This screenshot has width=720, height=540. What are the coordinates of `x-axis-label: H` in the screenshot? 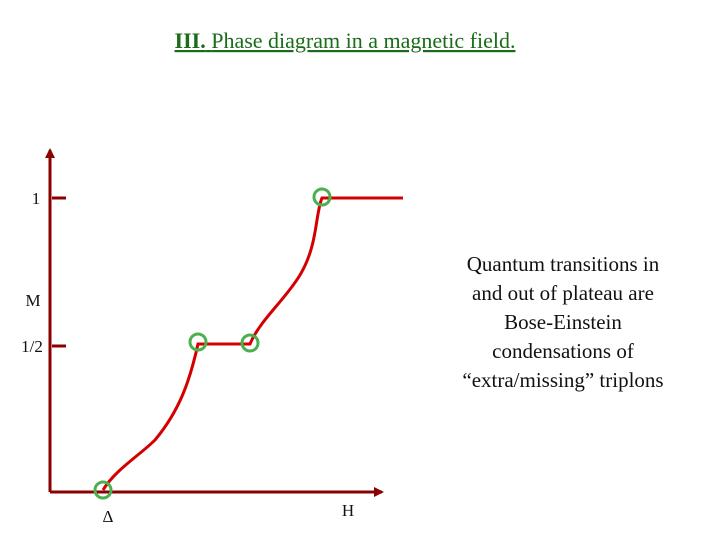 It's located at (348, 510).